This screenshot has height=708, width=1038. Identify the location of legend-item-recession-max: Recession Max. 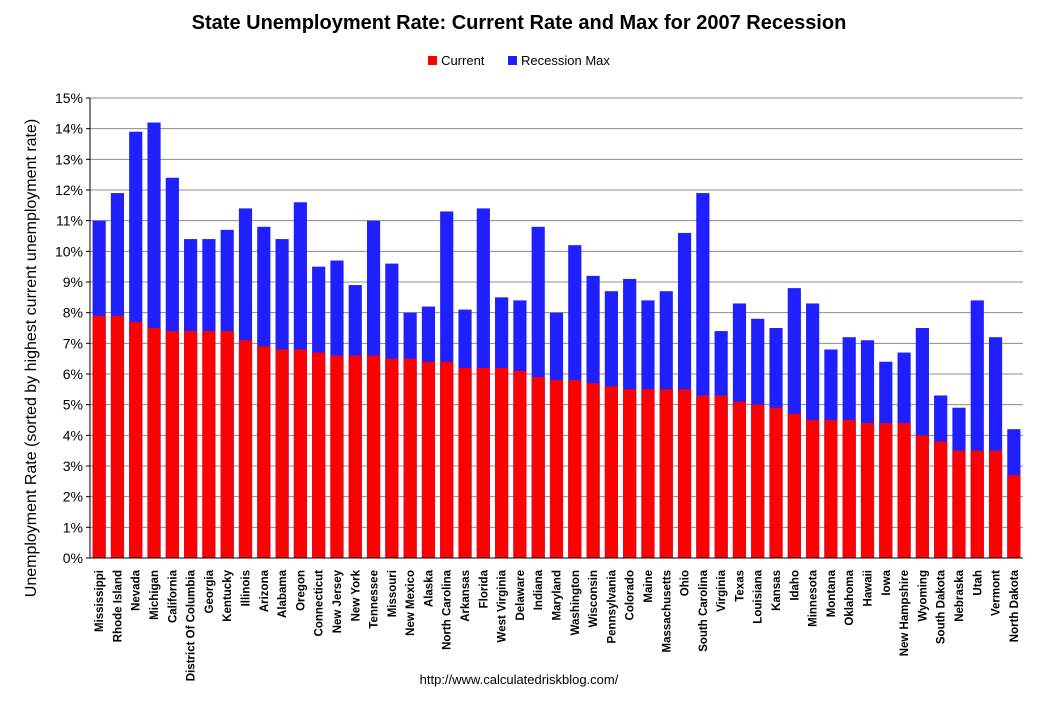
(559, 60).